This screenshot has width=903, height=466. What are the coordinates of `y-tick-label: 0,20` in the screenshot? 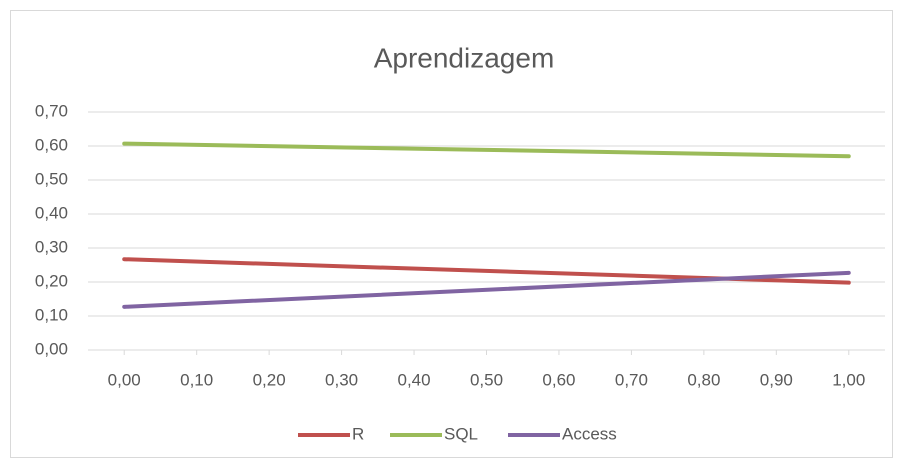 It's located at (51, 280).